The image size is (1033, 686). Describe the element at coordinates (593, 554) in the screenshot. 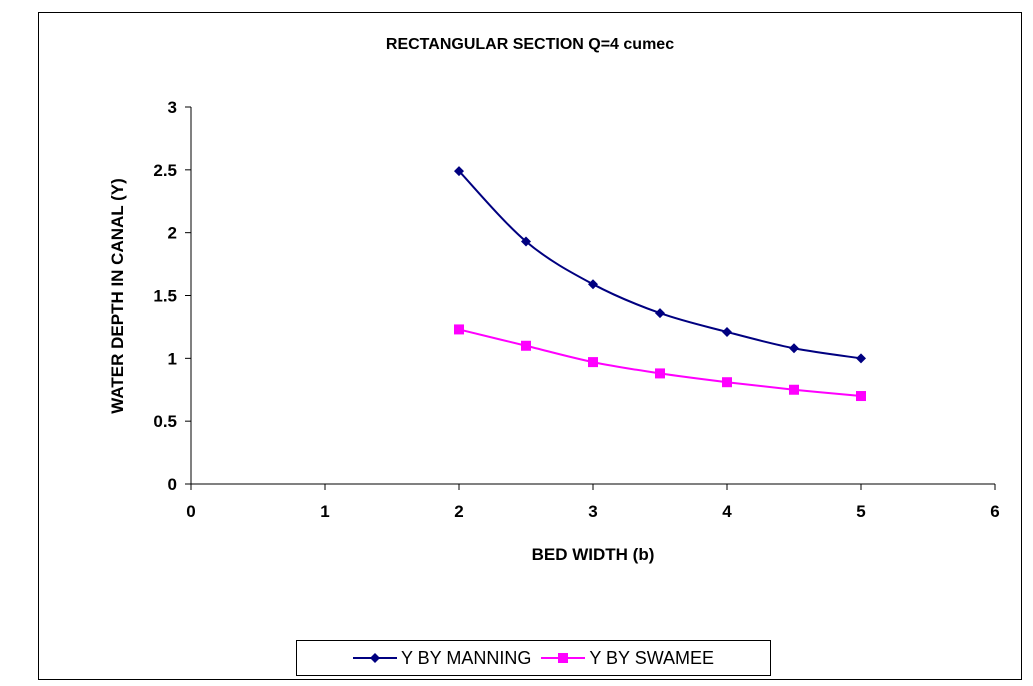

I see `x-axis-label: BED WIDTH (b)` at that location.